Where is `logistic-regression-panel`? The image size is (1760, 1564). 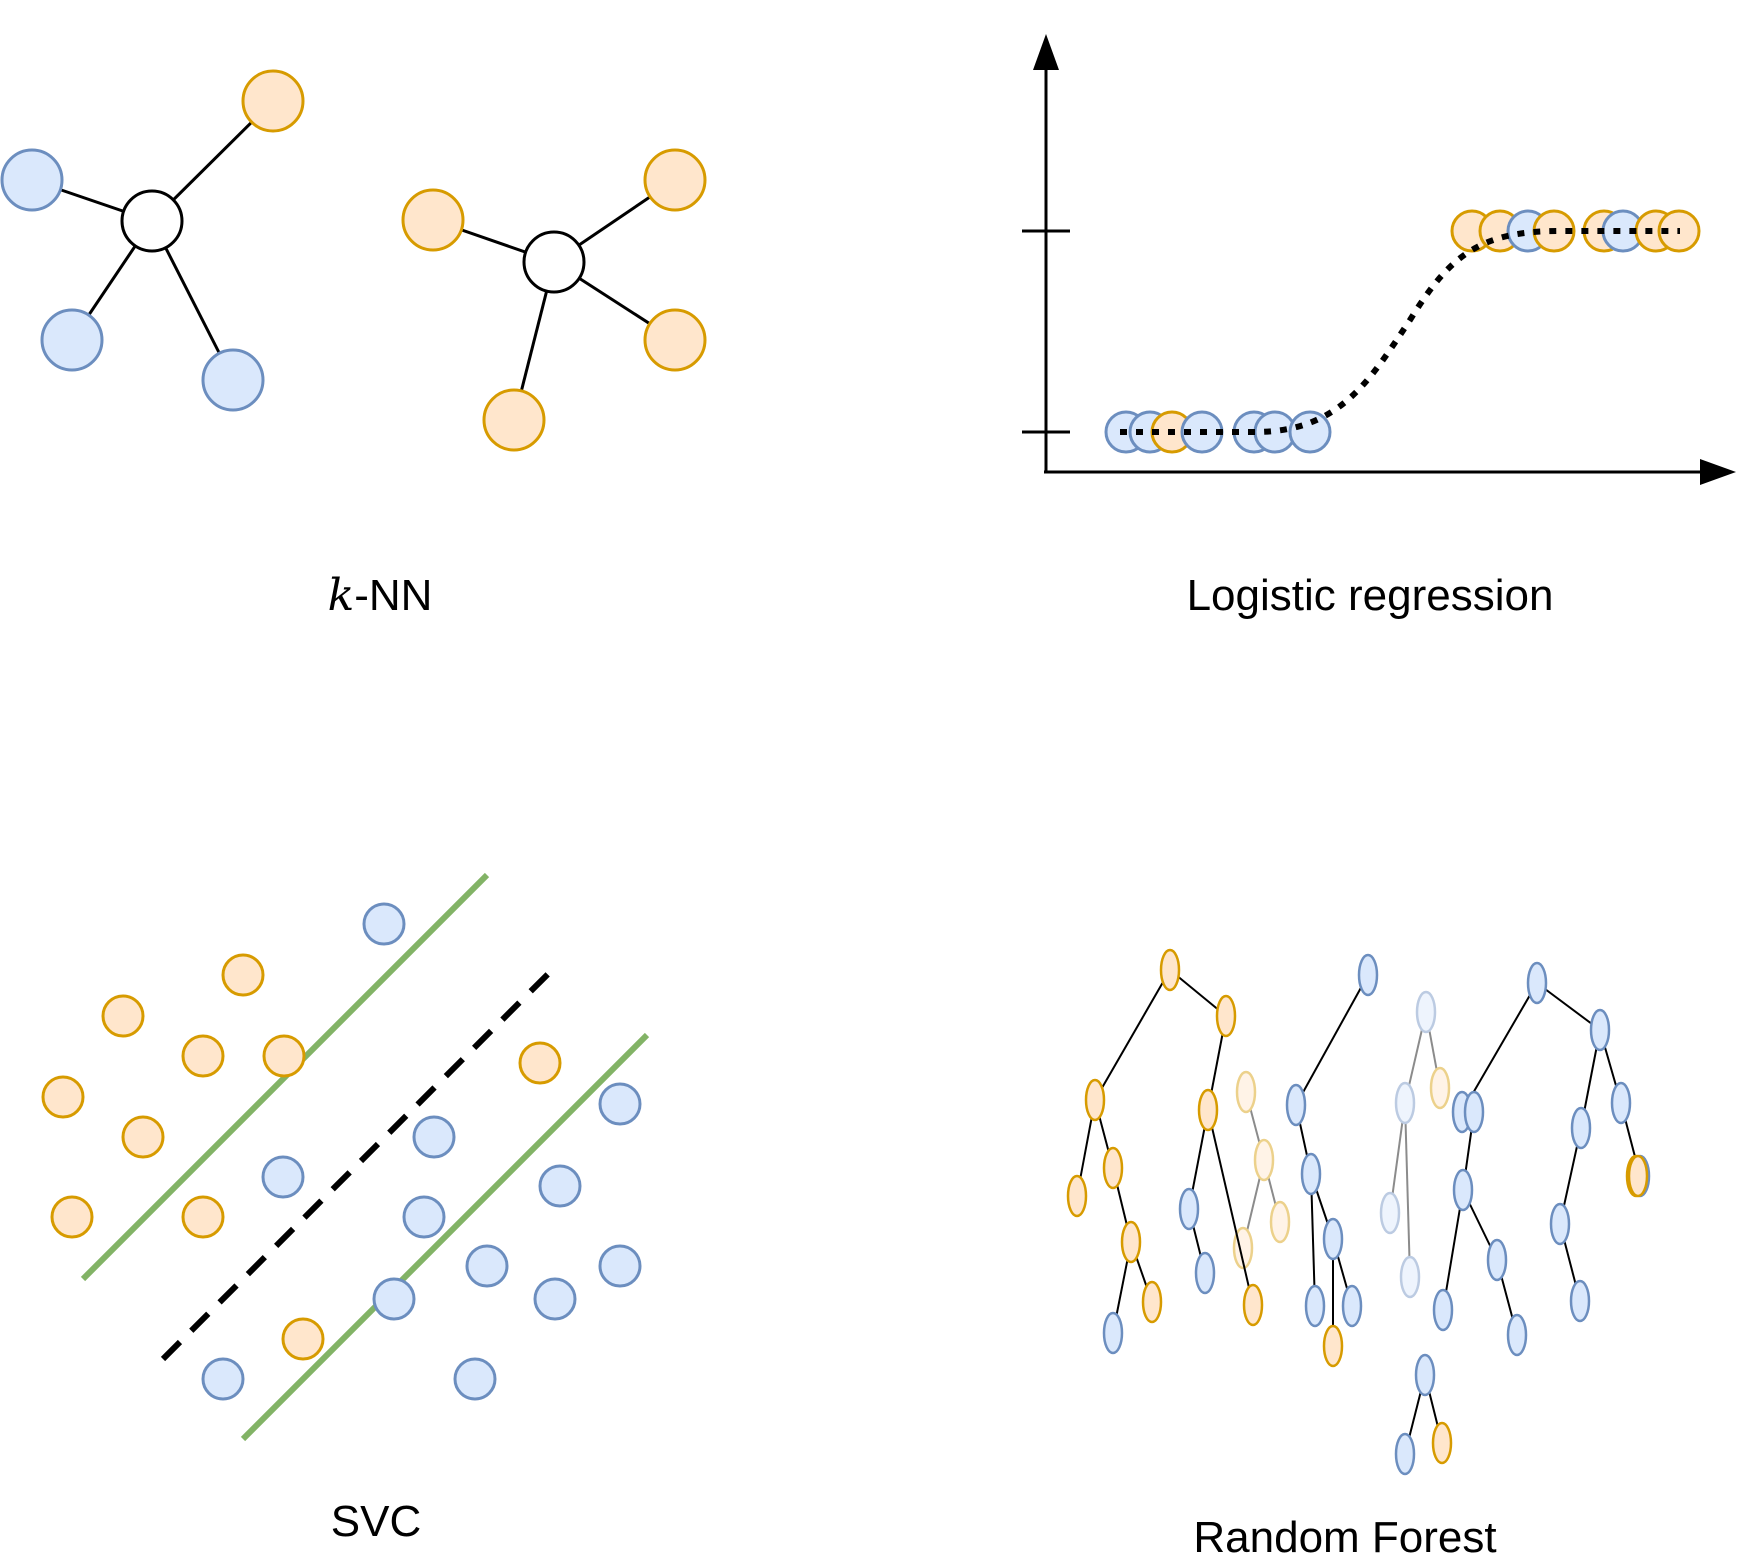
logistic-regression-panel is located at coordinates (1379, 259).